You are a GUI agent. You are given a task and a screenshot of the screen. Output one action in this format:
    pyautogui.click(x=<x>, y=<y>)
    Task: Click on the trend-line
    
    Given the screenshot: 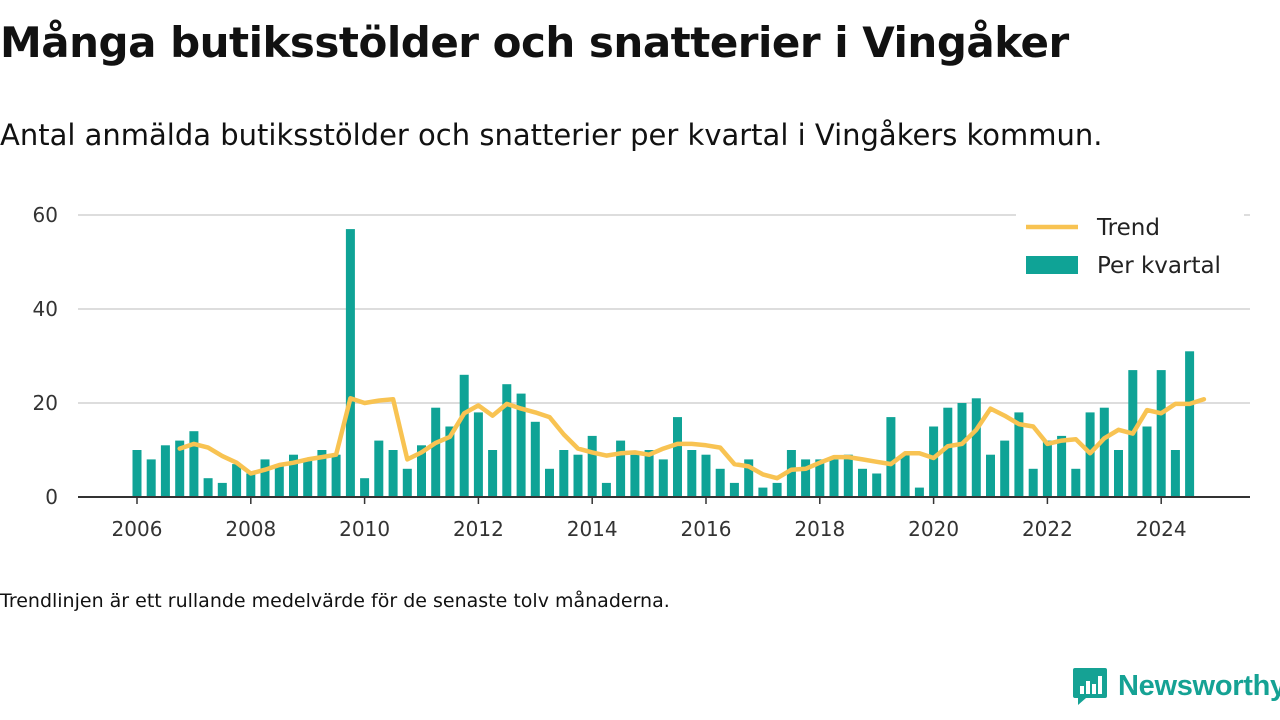 What is the action you would take?
    pyautogui.click(x=692, y=438)
    